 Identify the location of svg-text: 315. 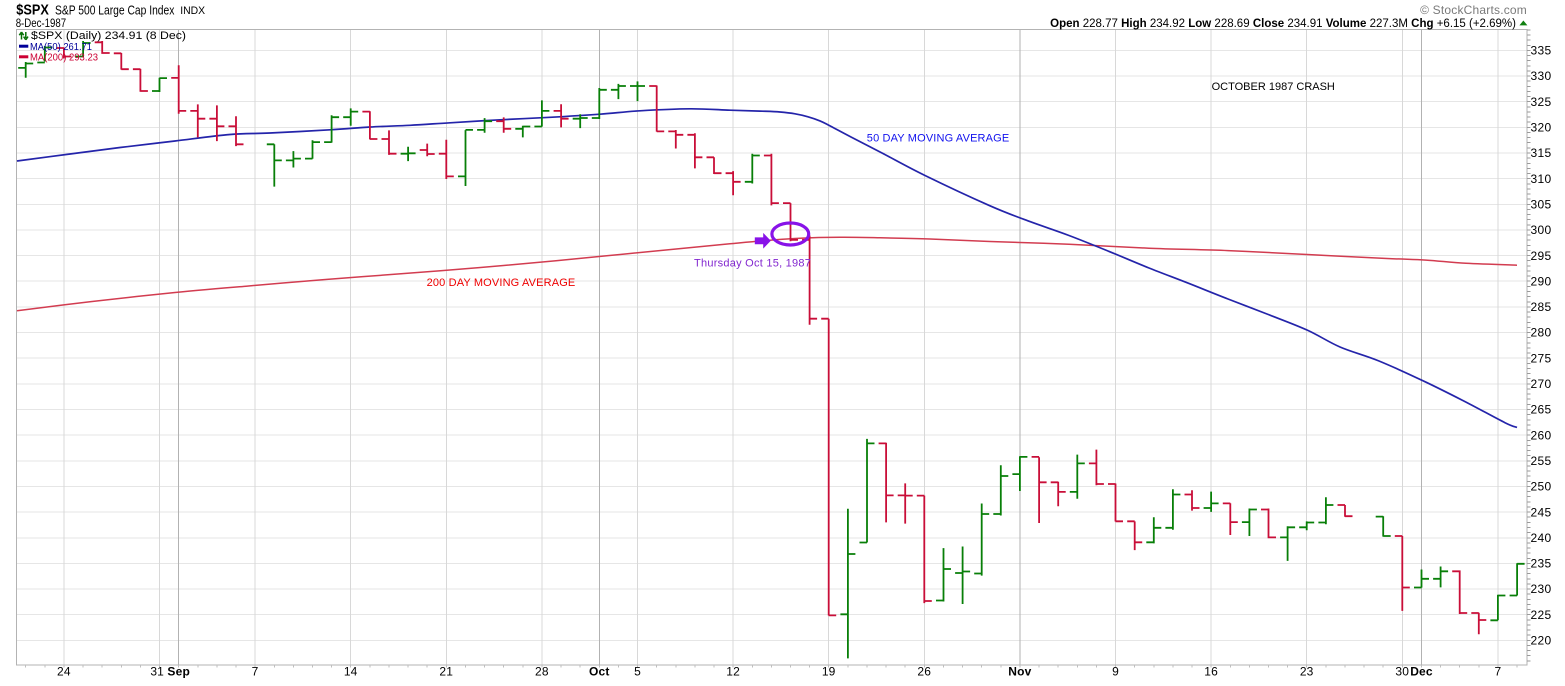
(1541, 153).